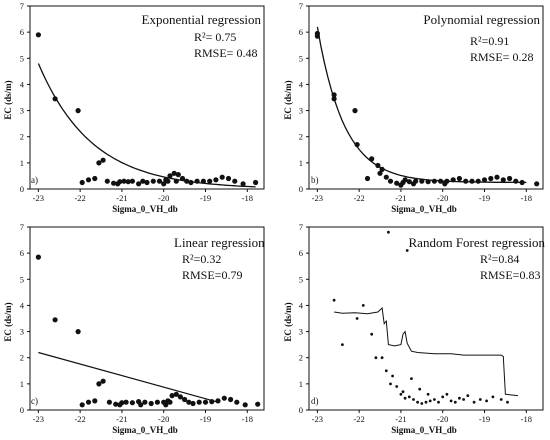 The width and height of the screenshot is (550, 440). What do you see at coordinates (358, 419) in the screenshot?
I see `x-tick-label: -22` at bounding box center [358, 419].